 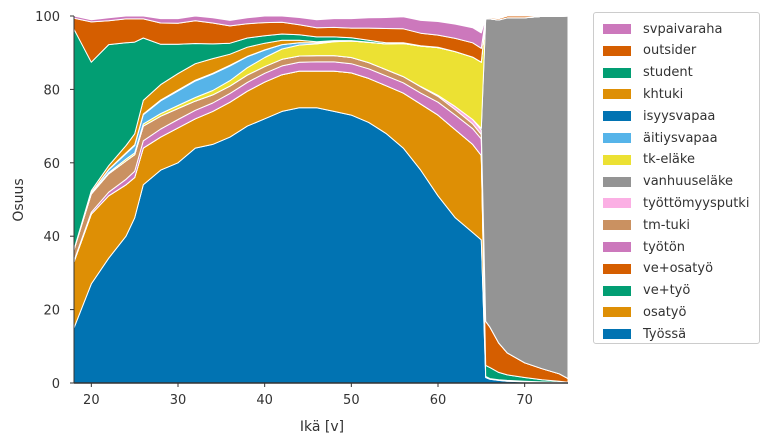 I want to click on legend-item: student, so click(x=648, y=73).